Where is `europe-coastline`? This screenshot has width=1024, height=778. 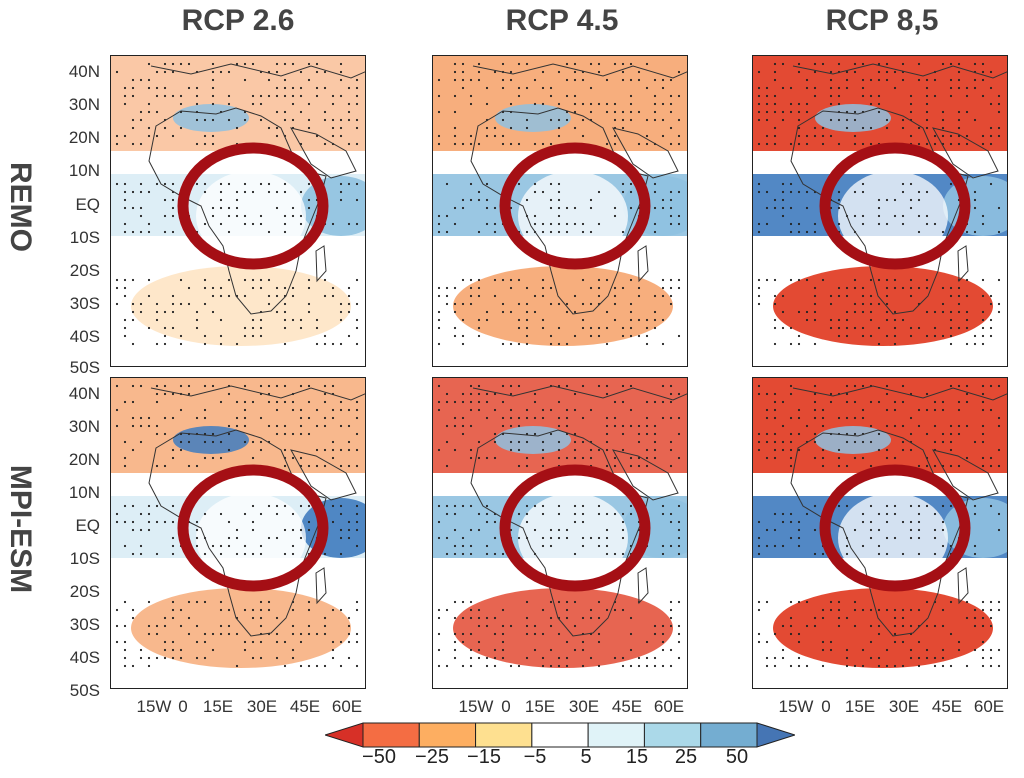
europe-coastline is located at coordinates (899, 71).